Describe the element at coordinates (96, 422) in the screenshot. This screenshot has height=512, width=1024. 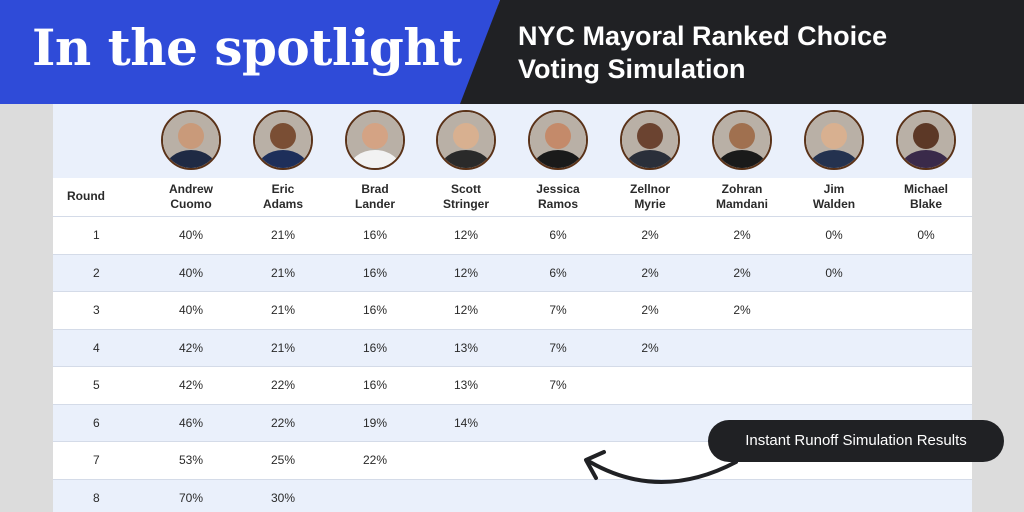
I see `round-number: 6` at that location.